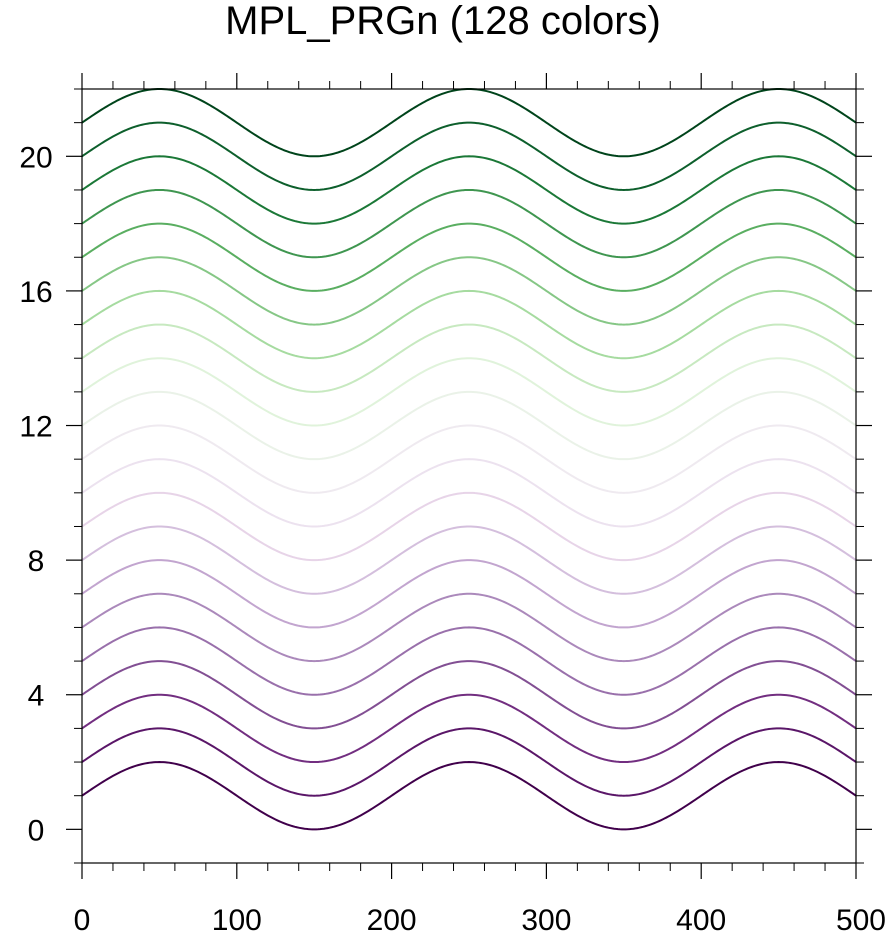 This screenshot has height=935, width=886. I want to click on x-tick-label: 0, so click(82, 919).